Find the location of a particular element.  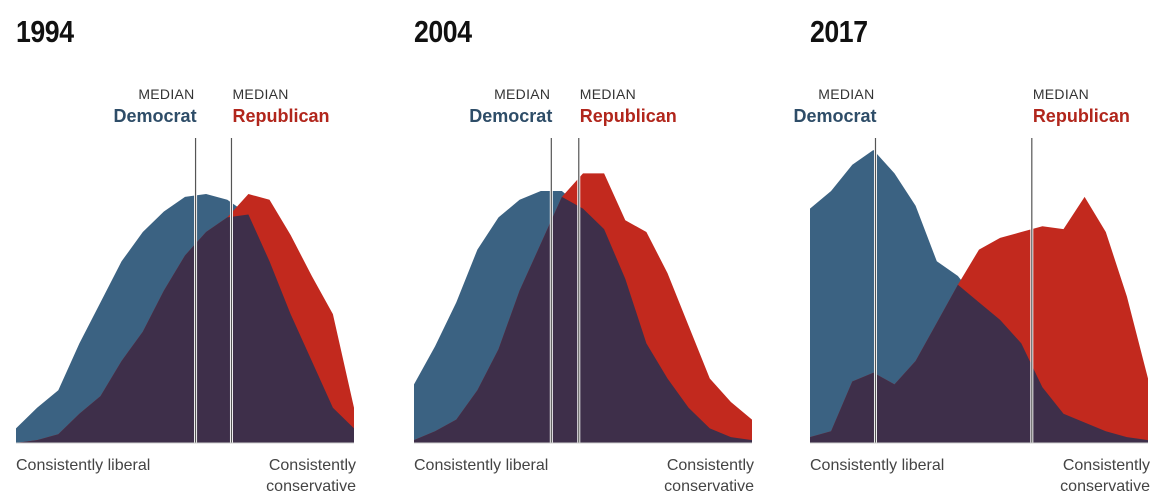

chart-title: 2017 is located at coordinates (839, 31).